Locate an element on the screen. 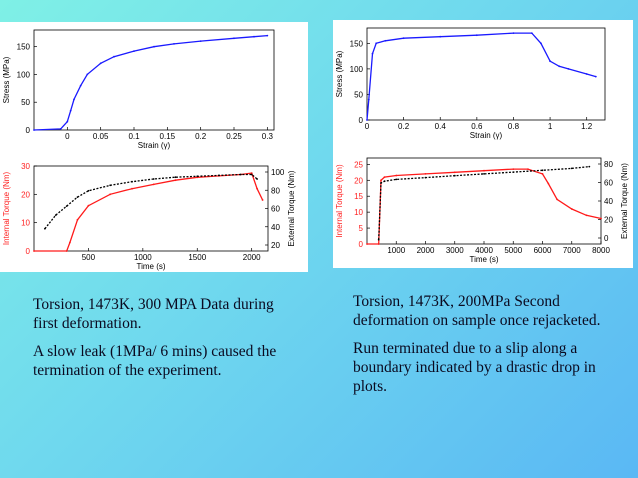  x-tick-label: 0.8 is located at coordinates (514, 126).